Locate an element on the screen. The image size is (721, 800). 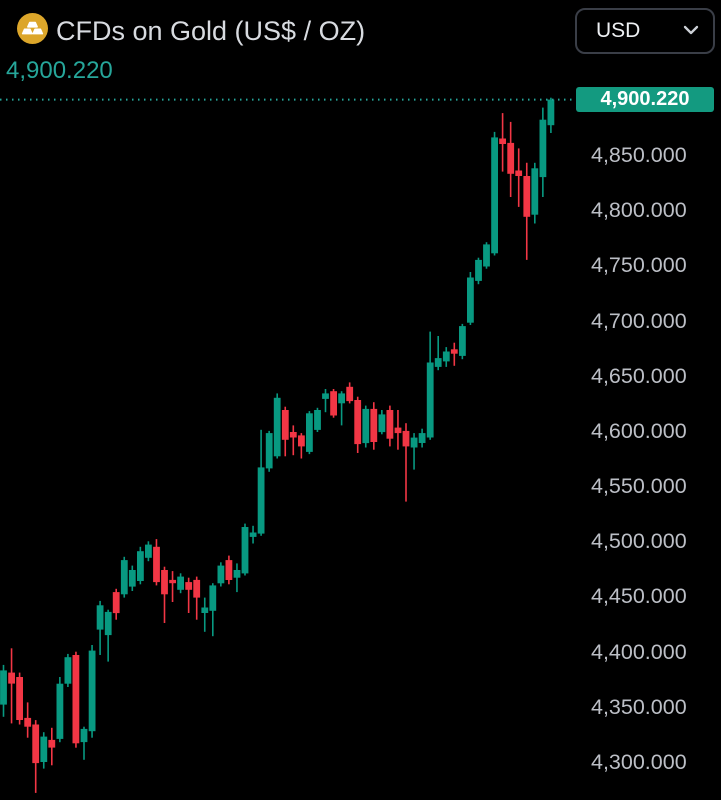
current-price-badge-label: 4,900.220 is located at coordinates (645, 99).